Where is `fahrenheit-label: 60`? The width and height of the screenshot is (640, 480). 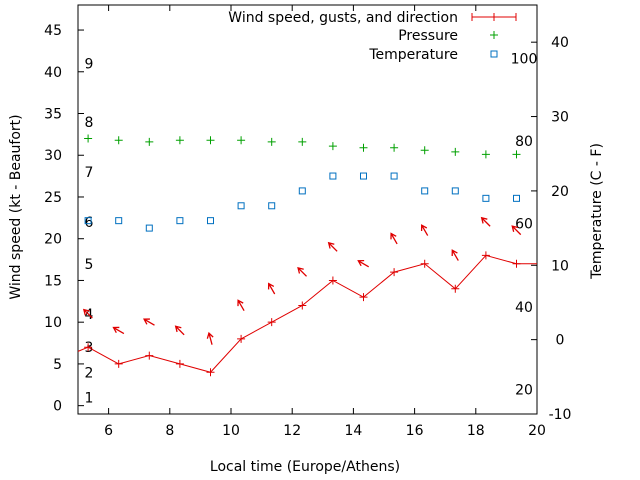 fahrenheit-label: 60 is located at coordinates (524, 225).